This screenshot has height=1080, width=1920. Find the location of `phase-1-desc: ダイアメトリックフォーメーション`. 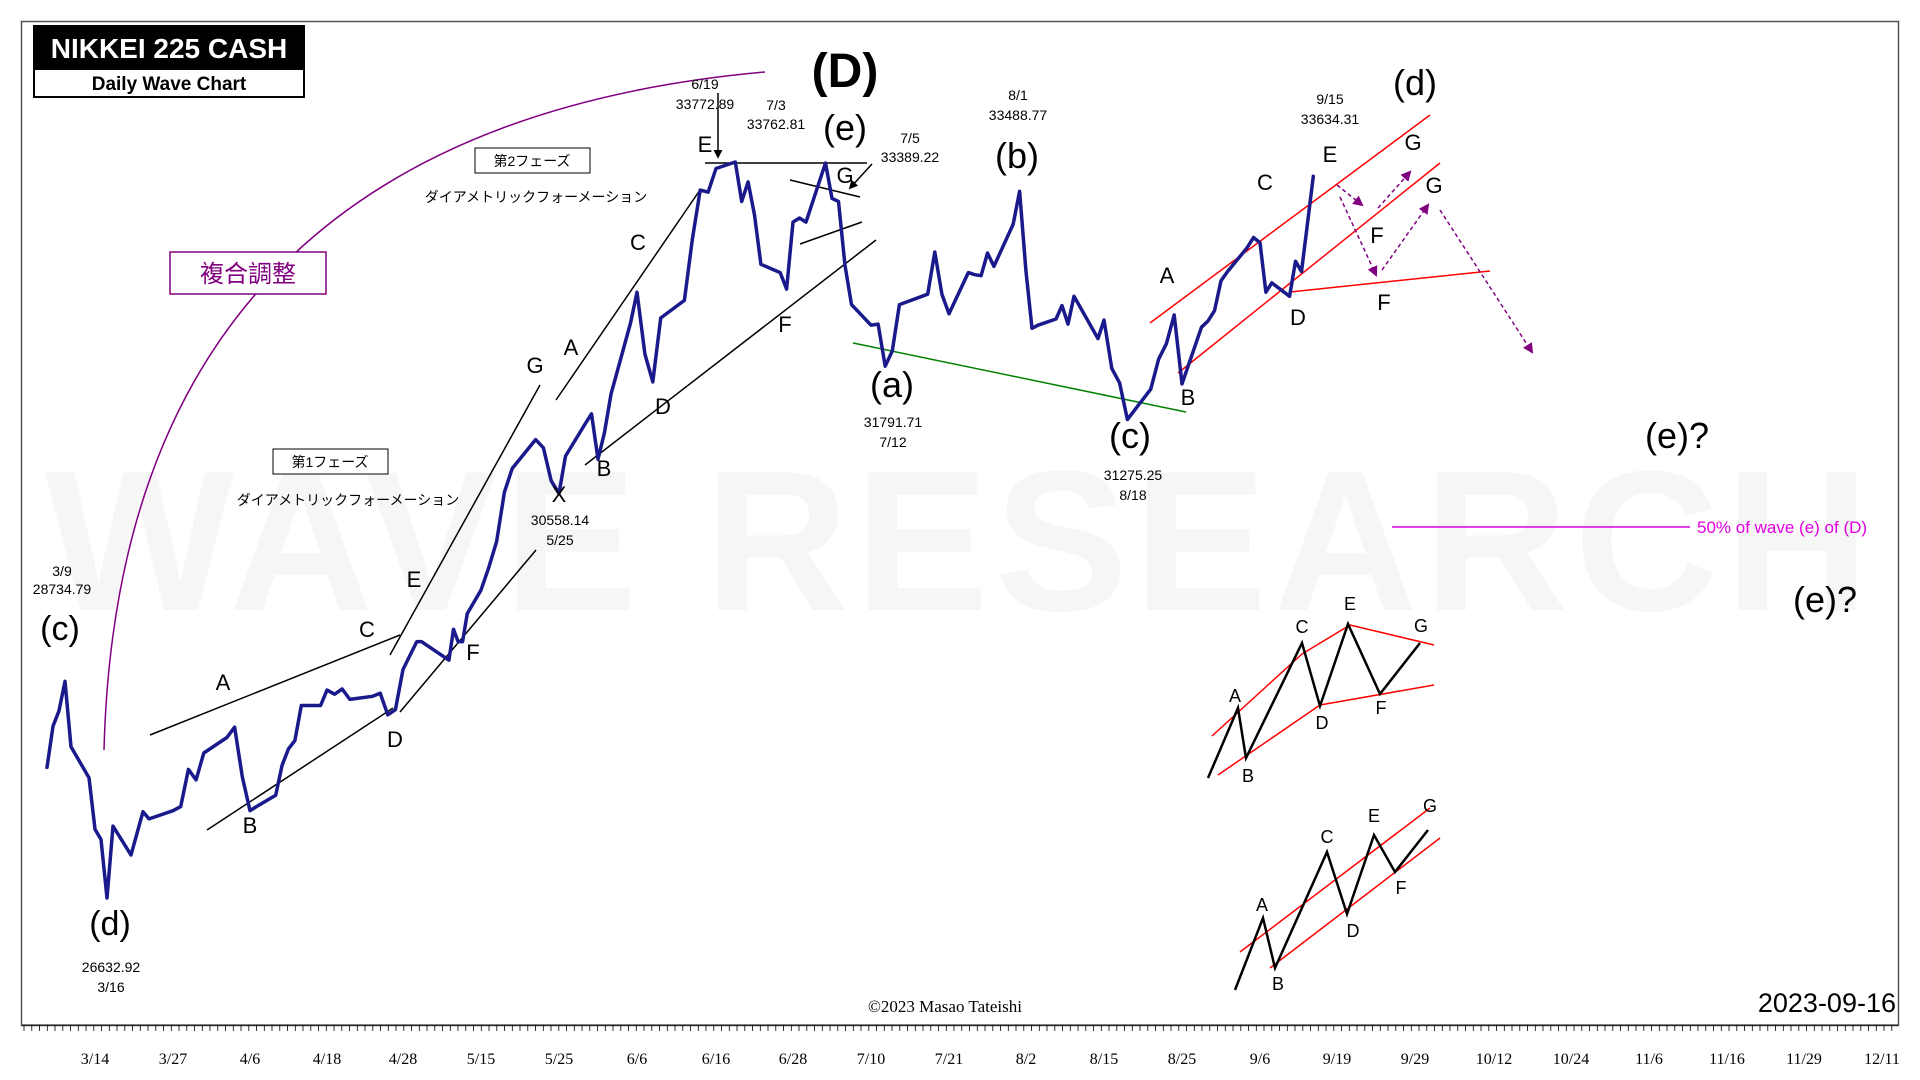

phase-1-desc: ダイアメトリックフォーメーション is located at coordinates (348, 500).